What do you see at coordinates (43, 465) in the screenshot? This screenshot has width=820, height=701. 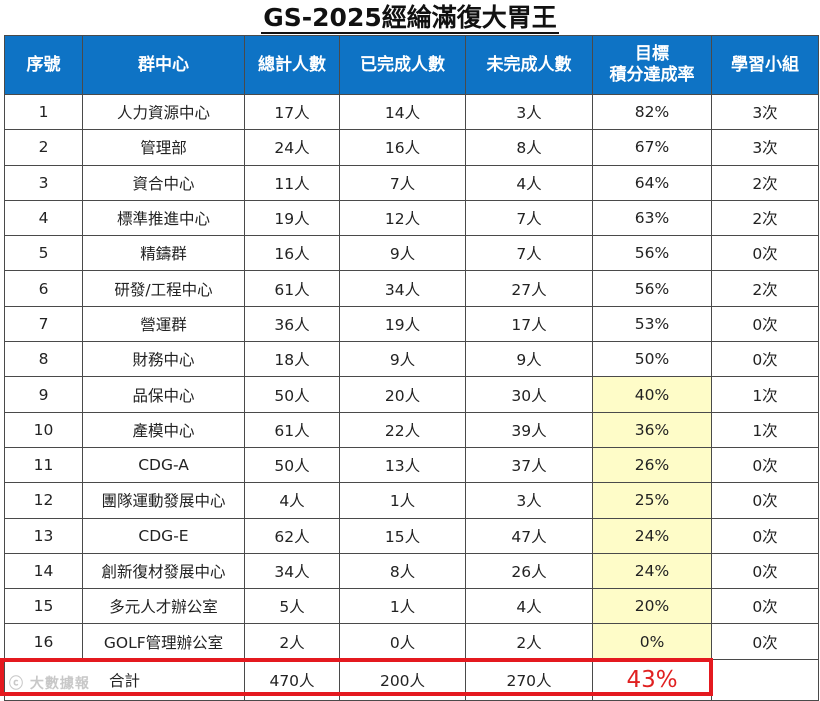 I see `cell-index: 11` at bounding box center [43, 465].